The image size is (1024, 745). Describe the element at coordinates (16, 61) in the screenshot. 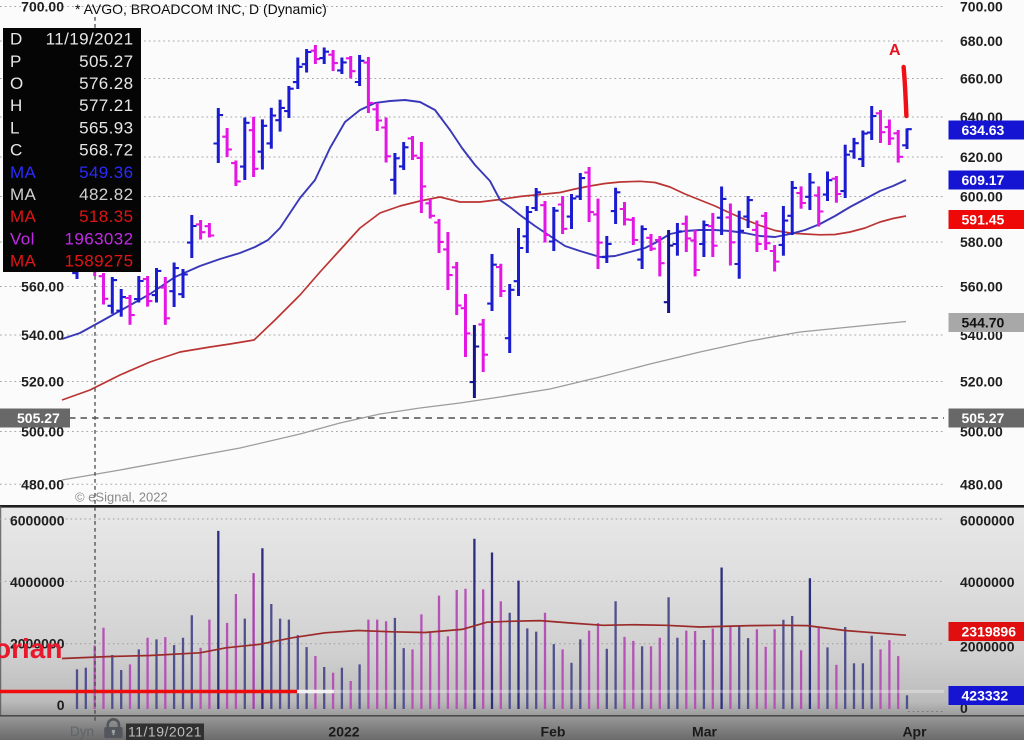

I see `svg-text: P` at that location.